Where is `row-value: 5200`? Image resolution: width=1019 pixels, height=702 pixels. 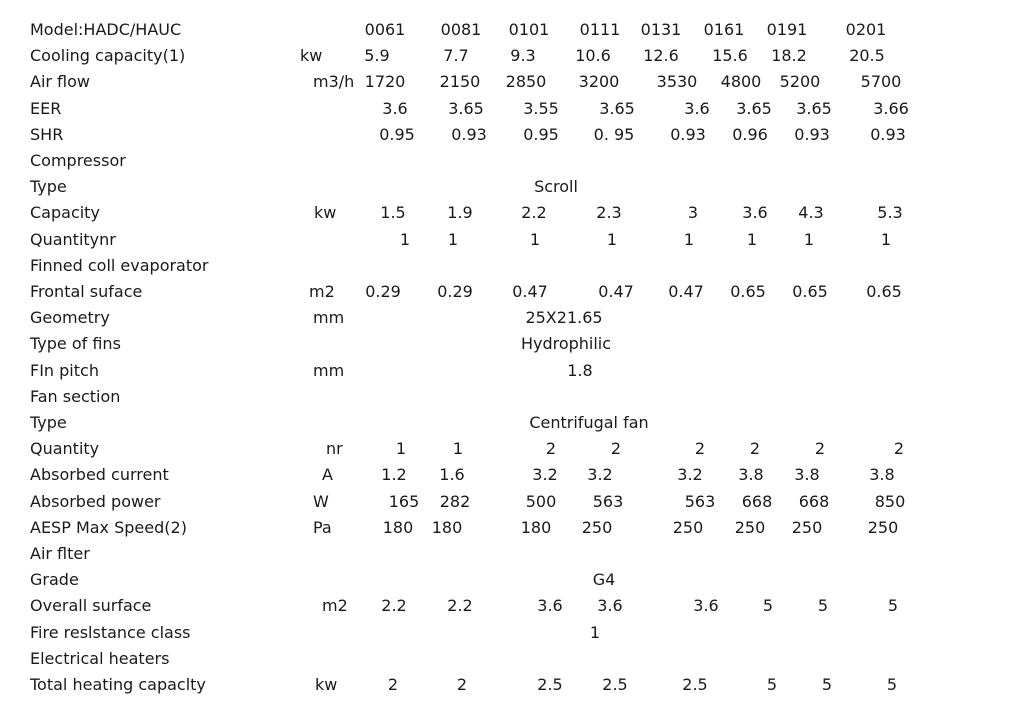 row-value: 5200 is located at coordinates (800, 82).